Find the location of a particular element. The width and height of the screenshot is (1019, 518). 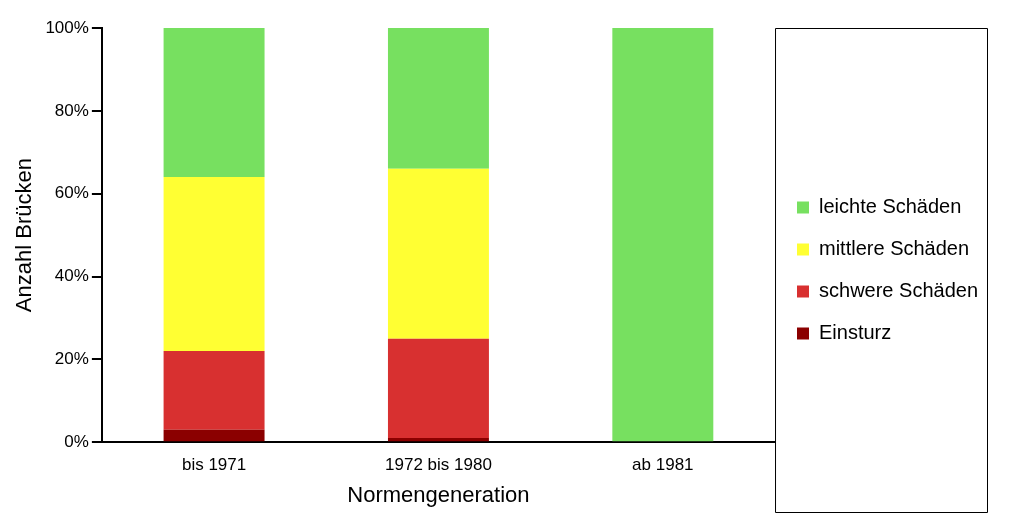

y-tick-label: 60% is located at coordinates (71, 193).